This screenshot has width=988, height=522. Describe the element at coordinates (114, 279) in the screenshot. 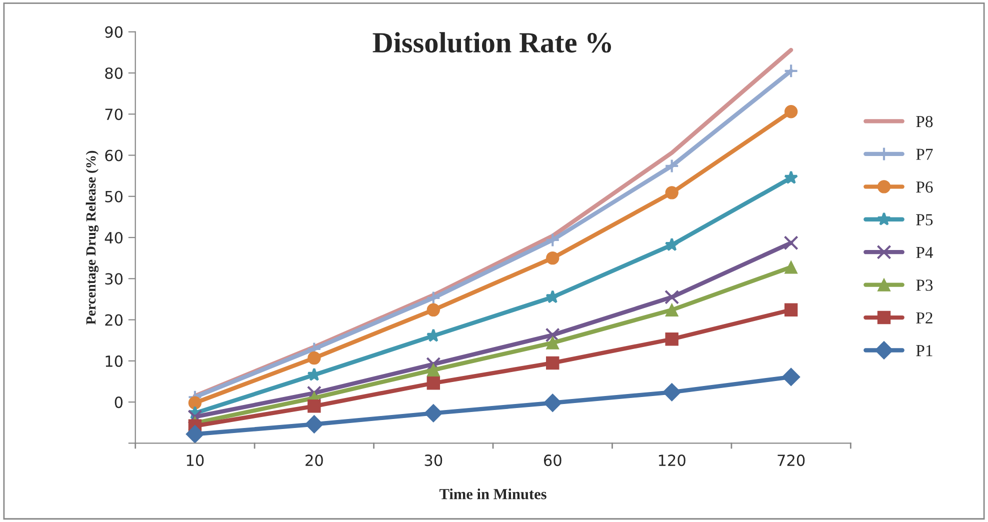

I see `y-tick-label: 30` at that location.